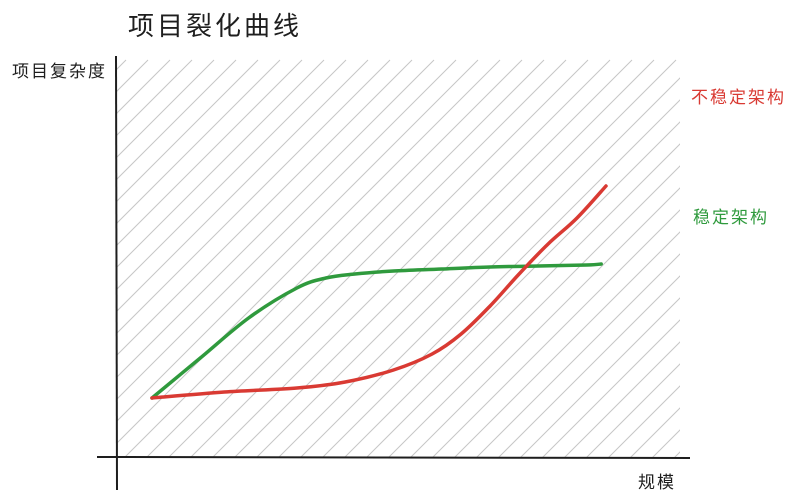 Image resolution: width=799 pixels, height=502 pixels. Describe the element at coordinates (393, 457) in the screenshot. I see `x-axis` at that location.